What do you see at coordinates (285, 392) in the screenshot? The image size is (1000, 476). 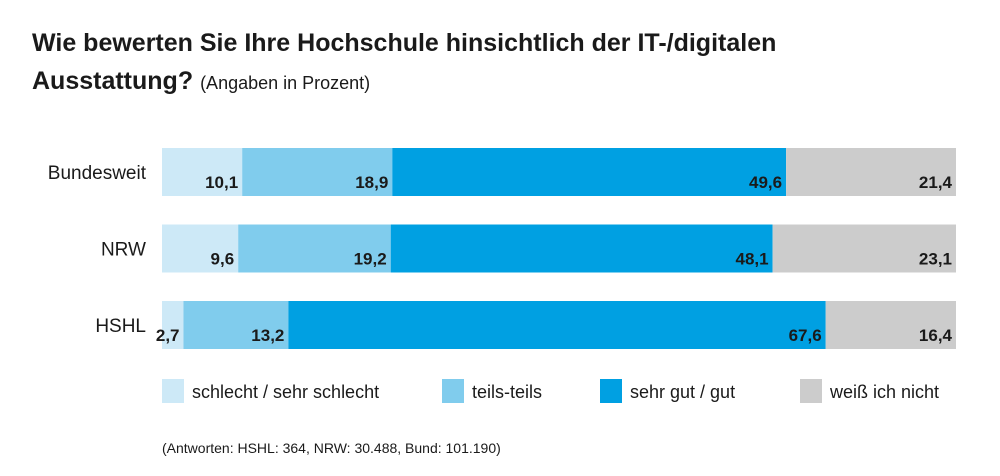 I see `legend-label: schlecht / sehr schlecht` at bounding box center [285, 392].